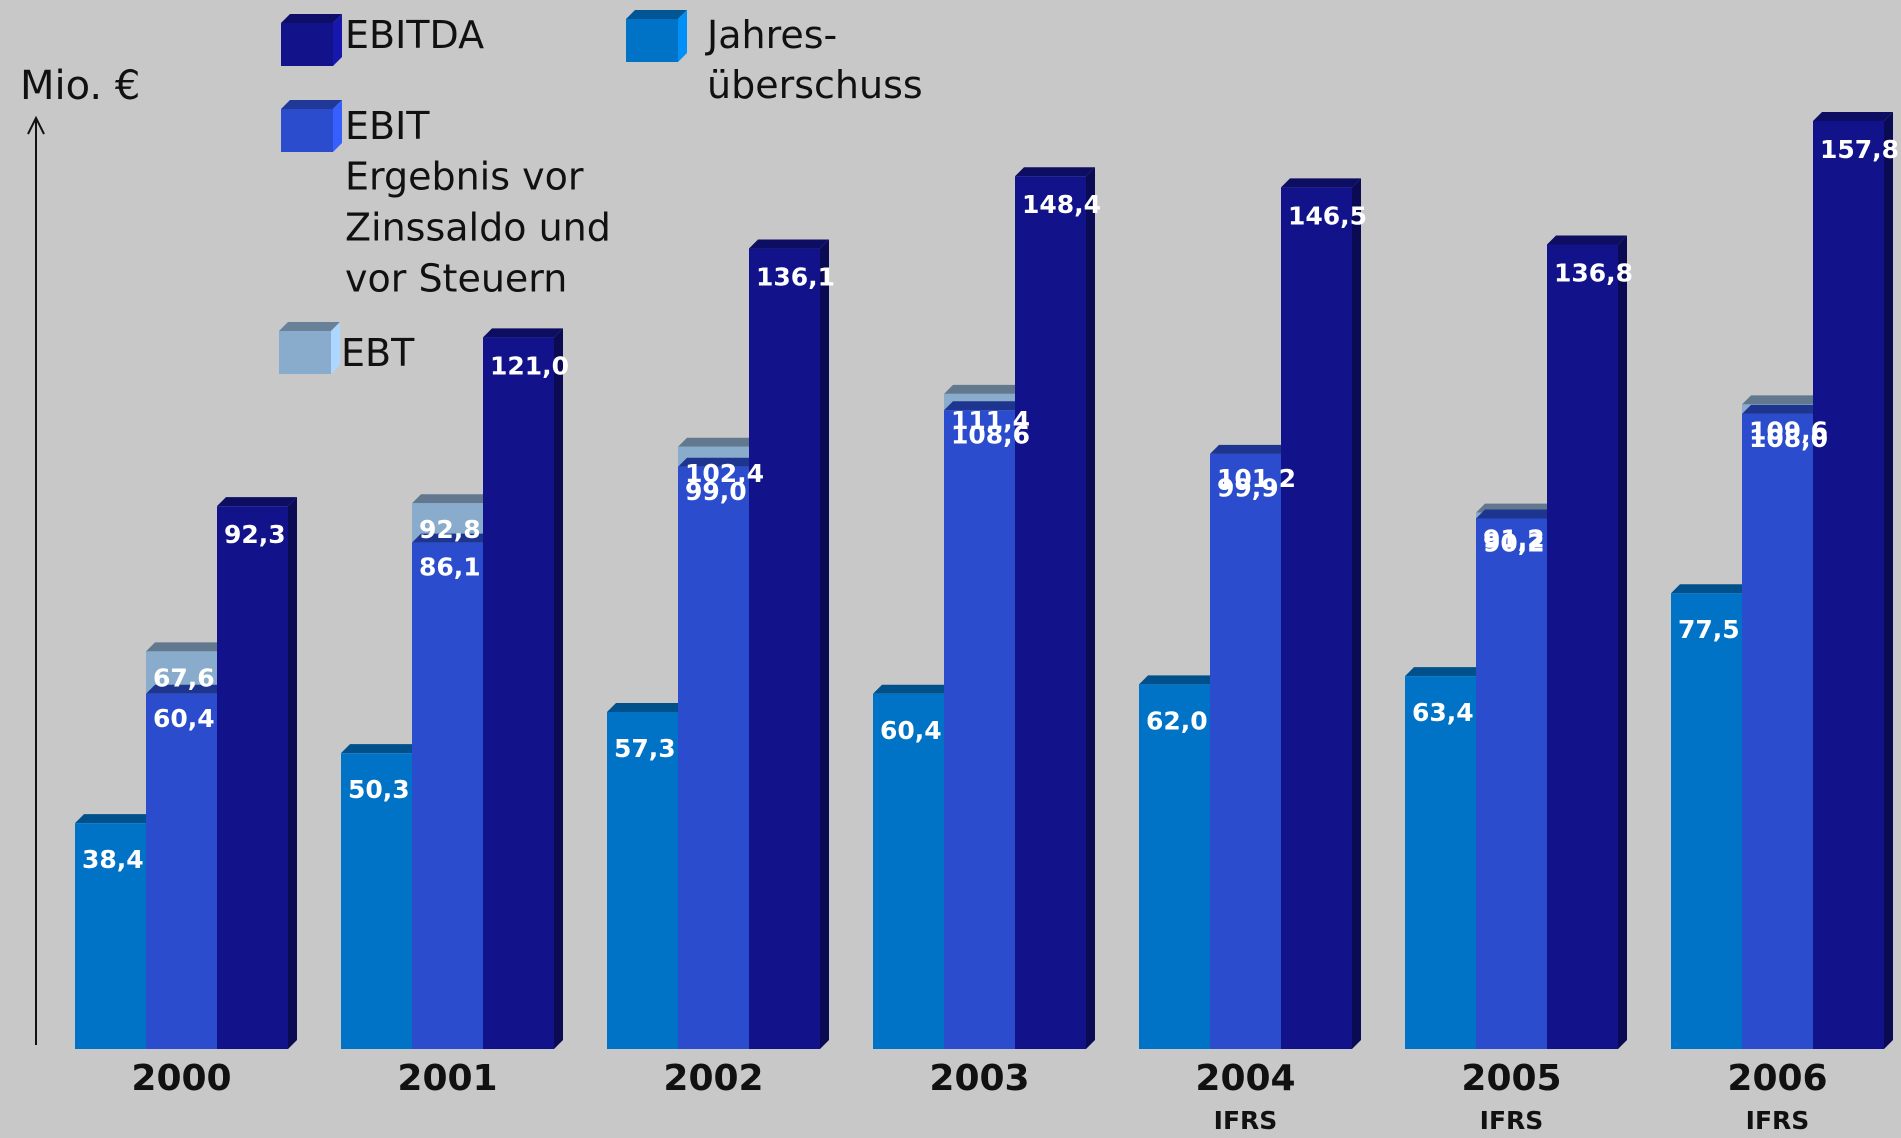  What do you see at coordinates (36, 125) in the screenshot?
I see `y-axis-arrow` at bounding box center [36, 125].